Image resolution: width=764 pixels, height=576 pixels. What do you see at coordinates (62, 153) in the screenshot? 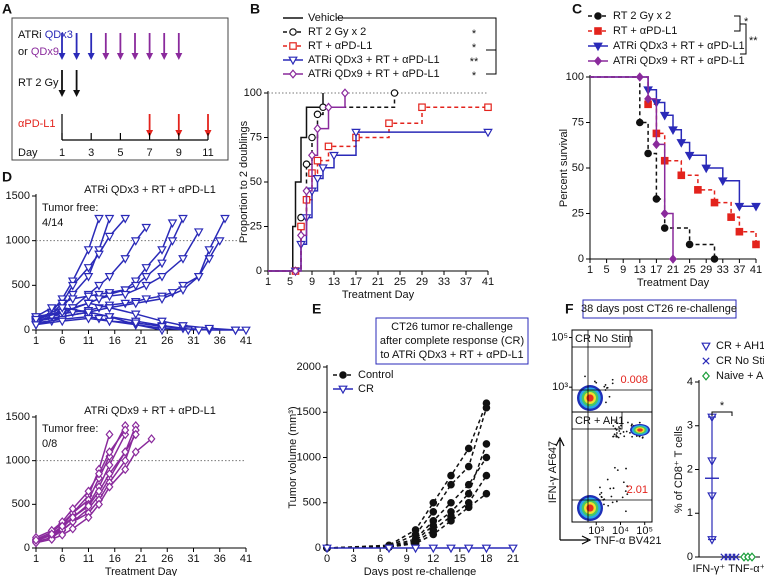
I see `x-tick-label: 1` at bounding box center [62, 153].